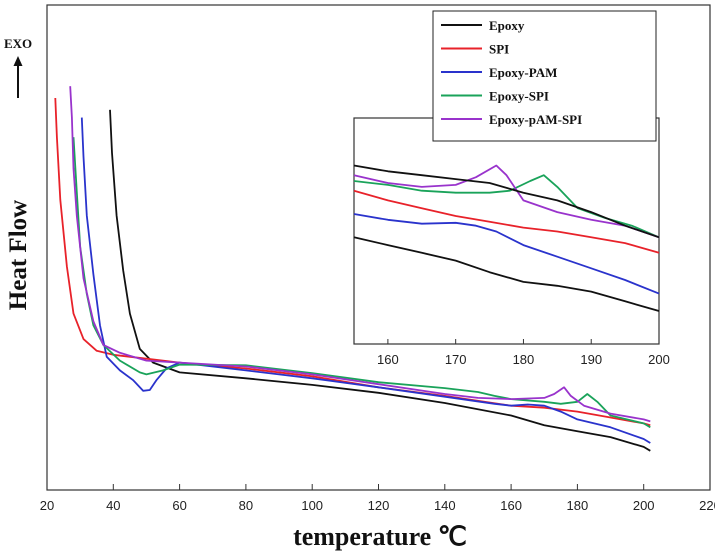 This screenshot has height=557, width=715. I want to click on exo-arrow-icon, so click(18, 61).